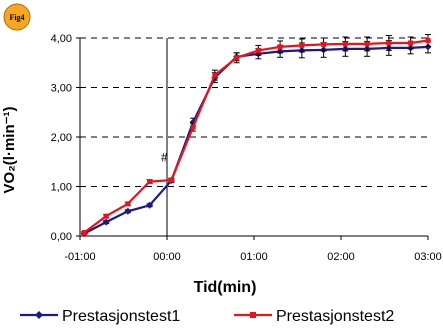 Image resolution: width=443 pixels, height=330 pixels. Describe the element at coordinates (335, 316) in the screenshot. I see `legend-label-2: Prestasjonstest2` at that location.